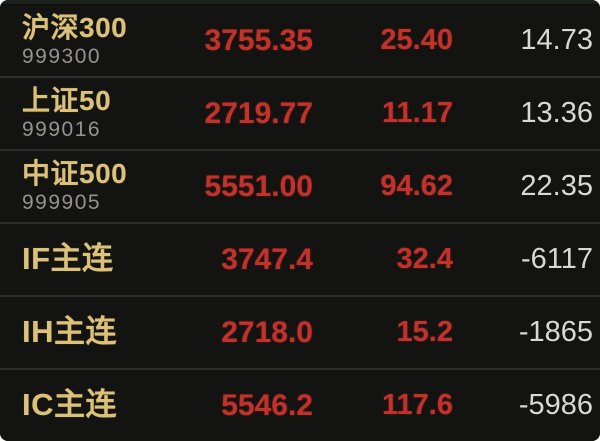  Describe the element at coordinates (555, 405) in the screenshot. I see `net-value: -5986` at that location.